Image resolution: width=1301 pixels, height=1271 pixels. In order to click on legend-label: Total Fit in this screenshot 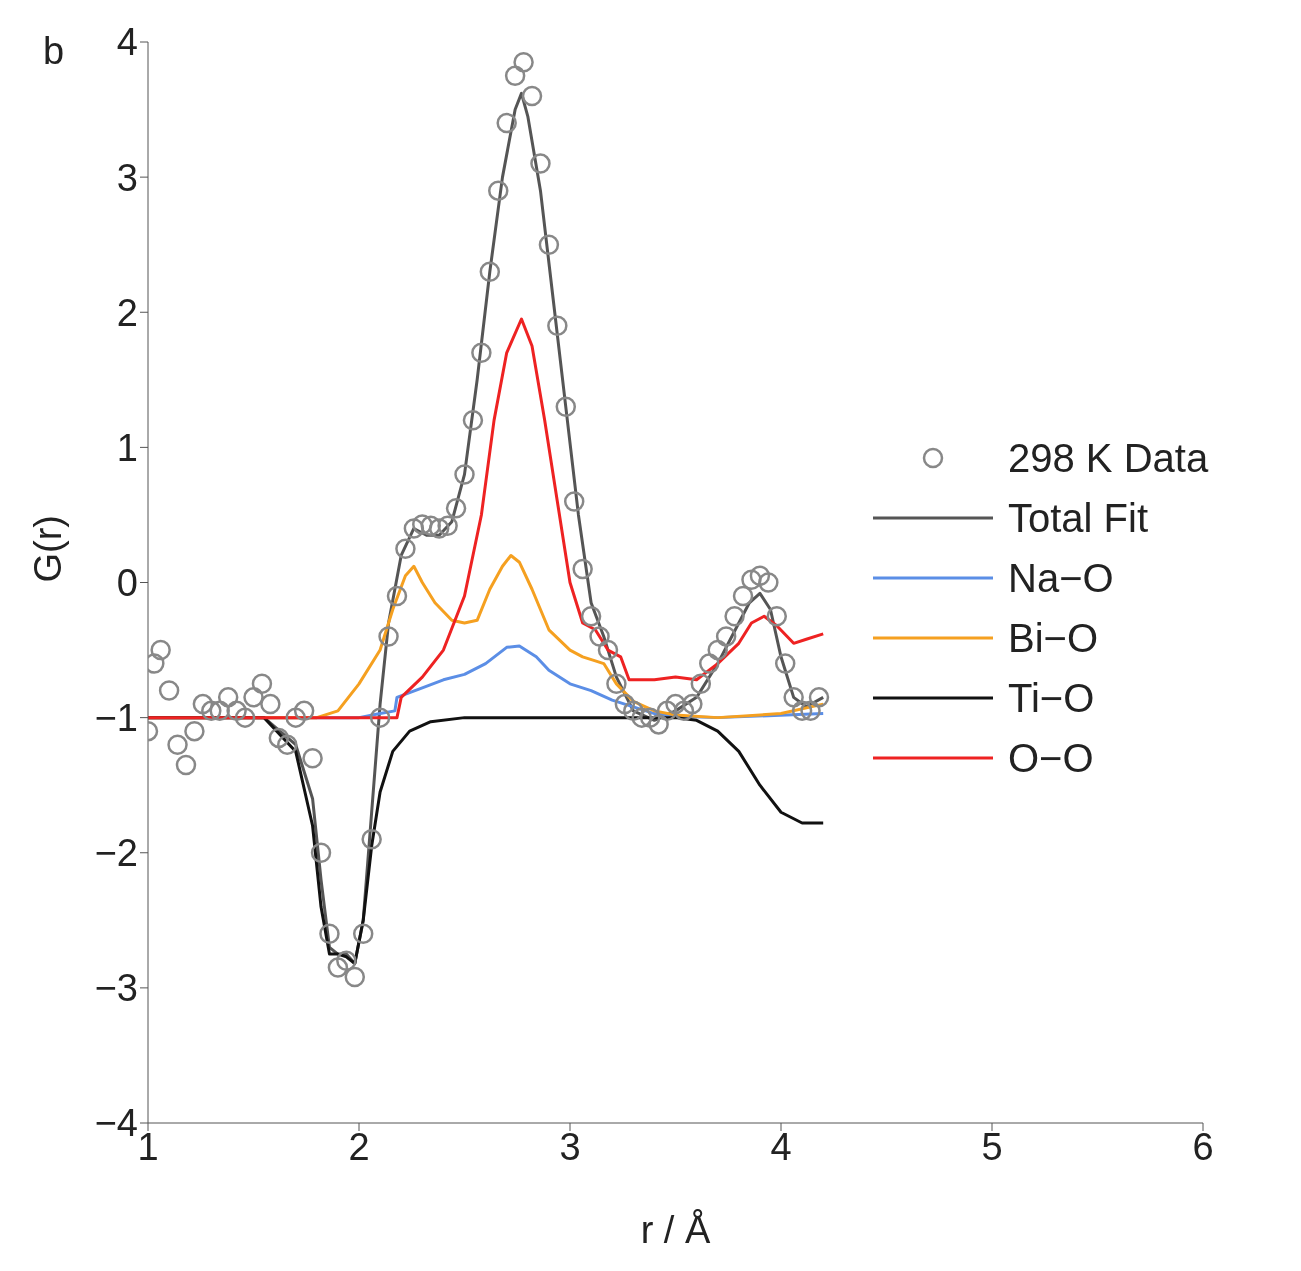, I will do `click(1078, 518)`.